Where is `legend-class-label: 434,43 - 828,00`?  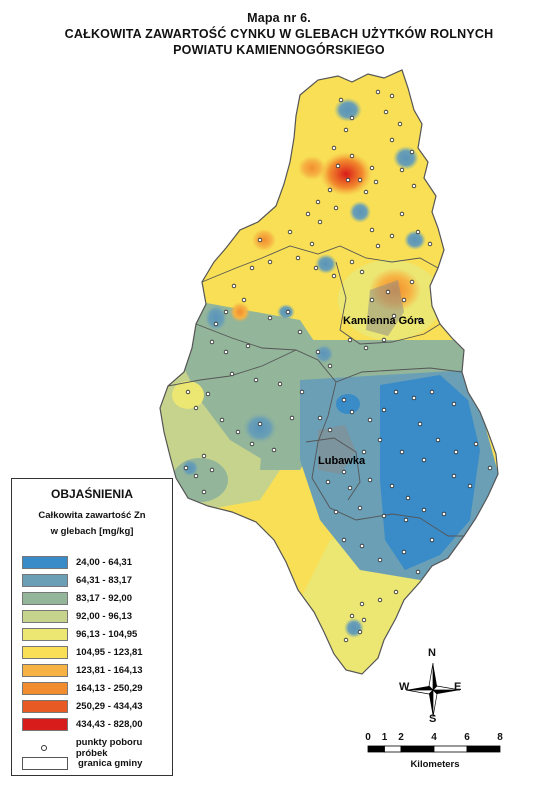
legend-class-label: 434,43 - 828,00 is located at coordinates (109, 724).